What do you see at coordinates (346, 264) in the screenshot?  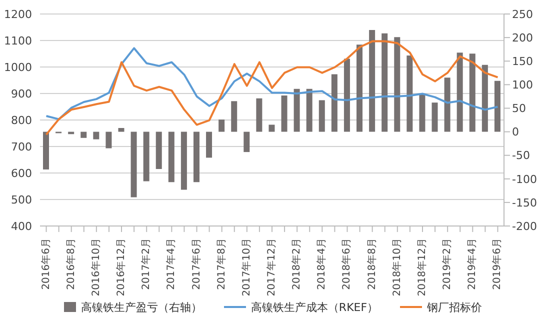 I see `x-tick-label: 2018年6月` at bounding box center [346, 264].